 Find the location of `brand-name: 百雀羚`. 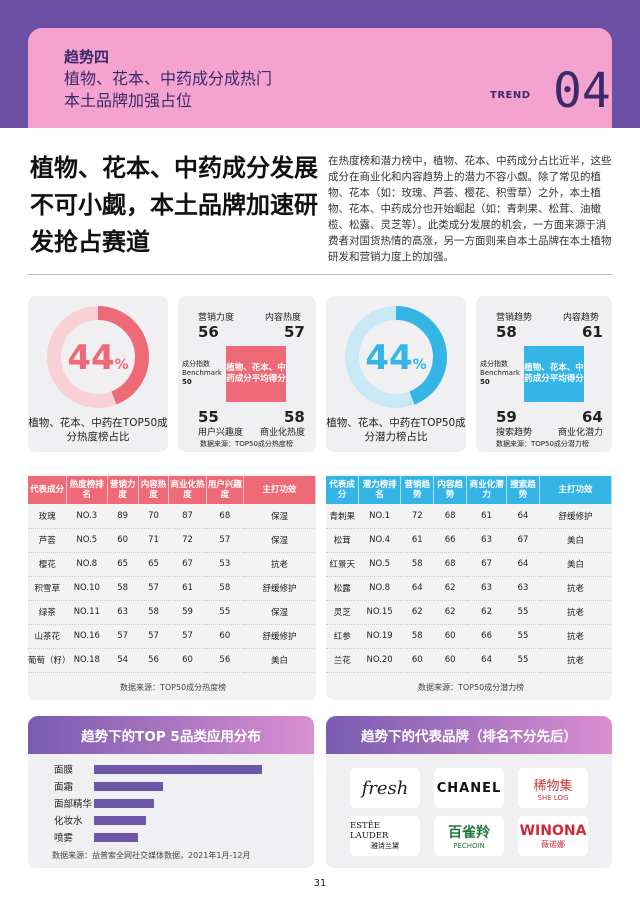

brand-name: 百雀羚 is located at coordinates (469, 833).